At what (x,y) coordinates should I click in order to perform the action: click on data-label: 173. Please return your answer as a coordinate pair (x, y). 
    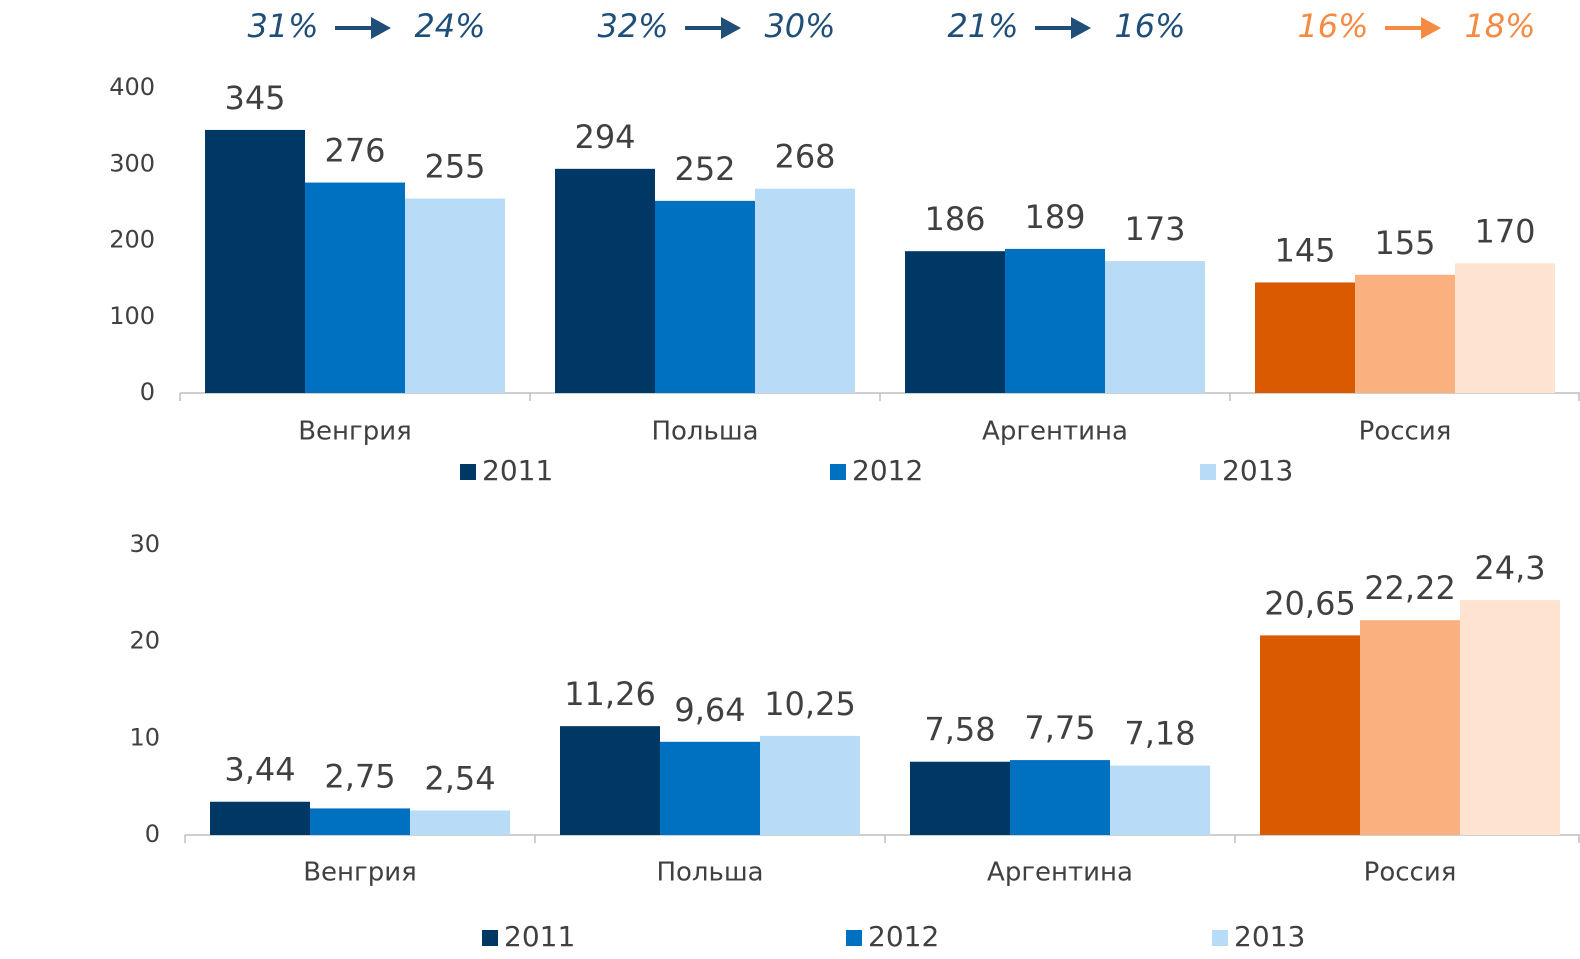
    Looking at the image, I should click on (1154, 229).